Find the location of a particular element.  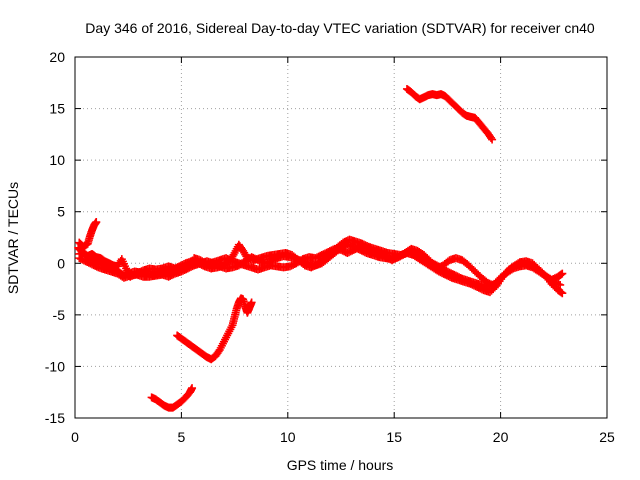

y-tick-label: 10 is located at coordinates (57, 160).